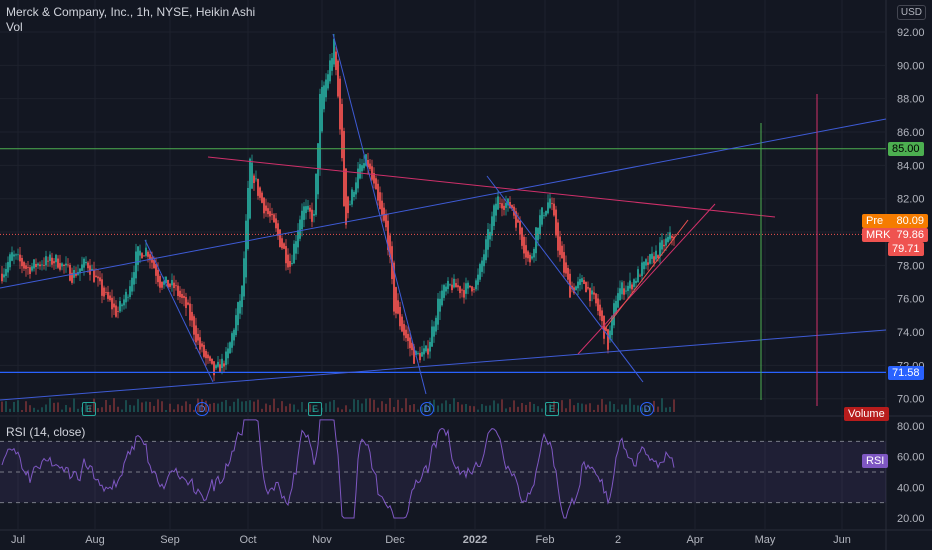 This screenshot has width=932, height=550. What do you see at coordinates (910, 235) in the screenshot?
I see `last-price-value: 79.86` at bounding box center [910, 235].